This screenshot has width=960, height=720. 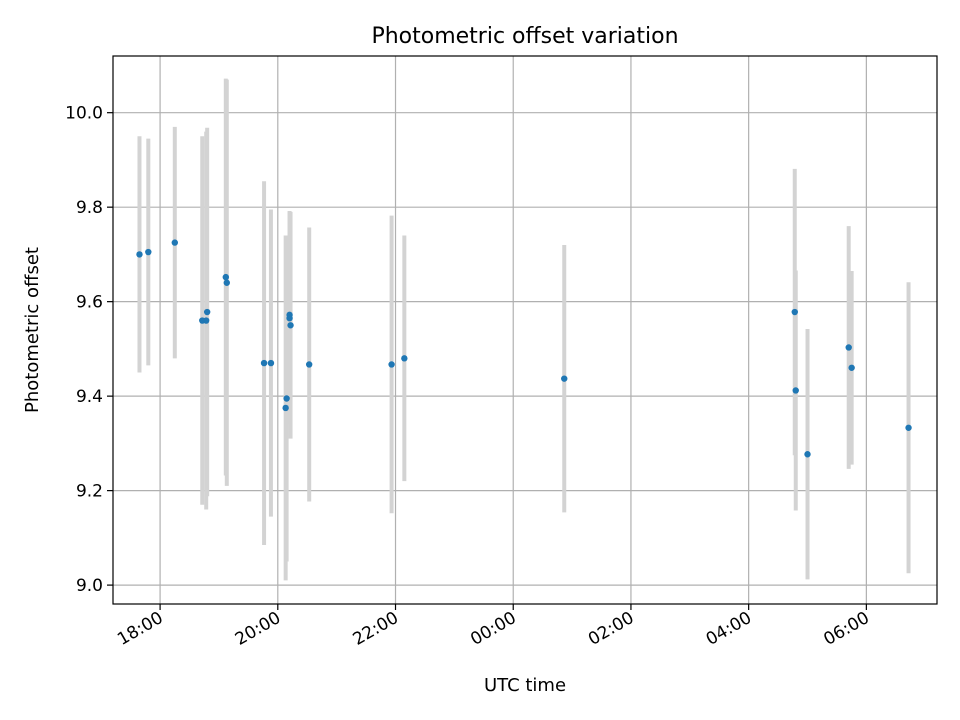 What do you see at coordinates (89, 303) in the screenshot?
I see `y-tick-label: 9.6` at bounding box center [89, 303].